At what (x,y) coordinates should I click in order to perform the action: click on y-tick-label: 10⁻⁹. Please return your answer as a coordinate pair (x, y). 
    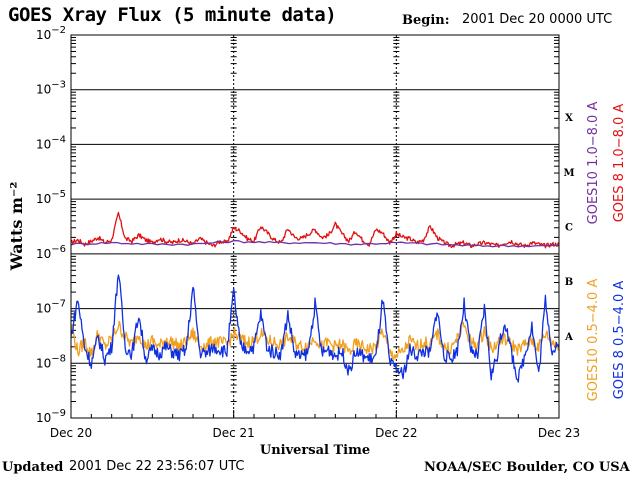
    Looking at the image, I should click on (51, 416).